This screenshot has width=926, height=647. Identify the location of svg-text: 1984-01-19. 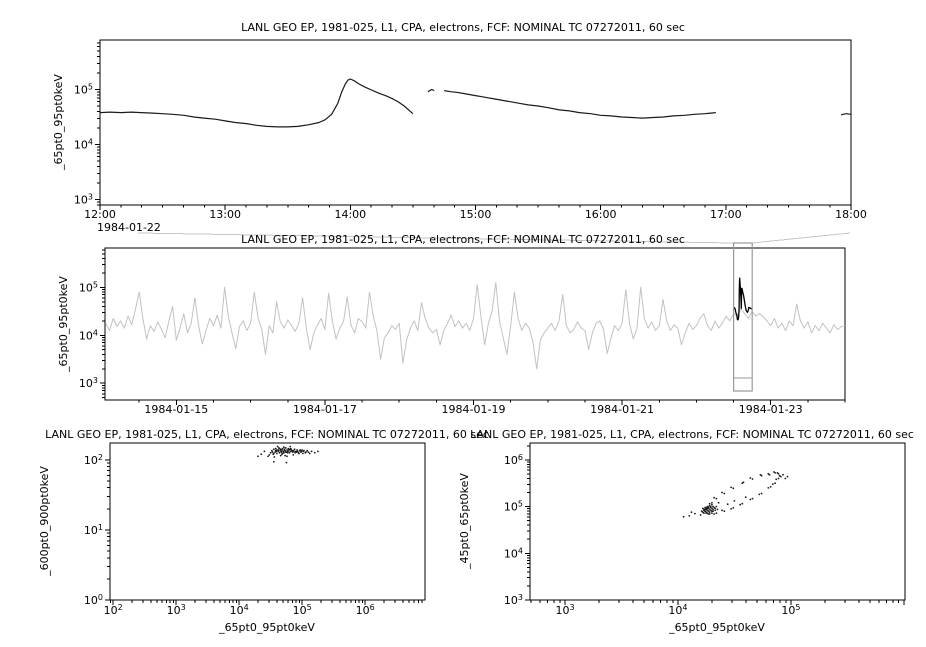
(474, 409).